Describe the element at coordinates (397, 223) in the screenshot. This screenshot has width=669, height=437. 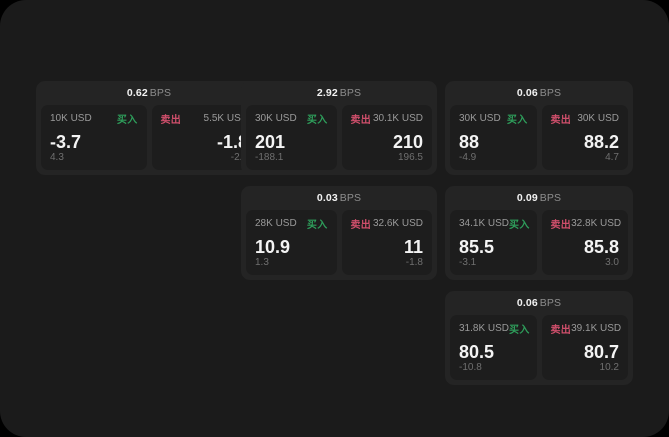
I see `sell-size-label: 32.6K USD` at that location.